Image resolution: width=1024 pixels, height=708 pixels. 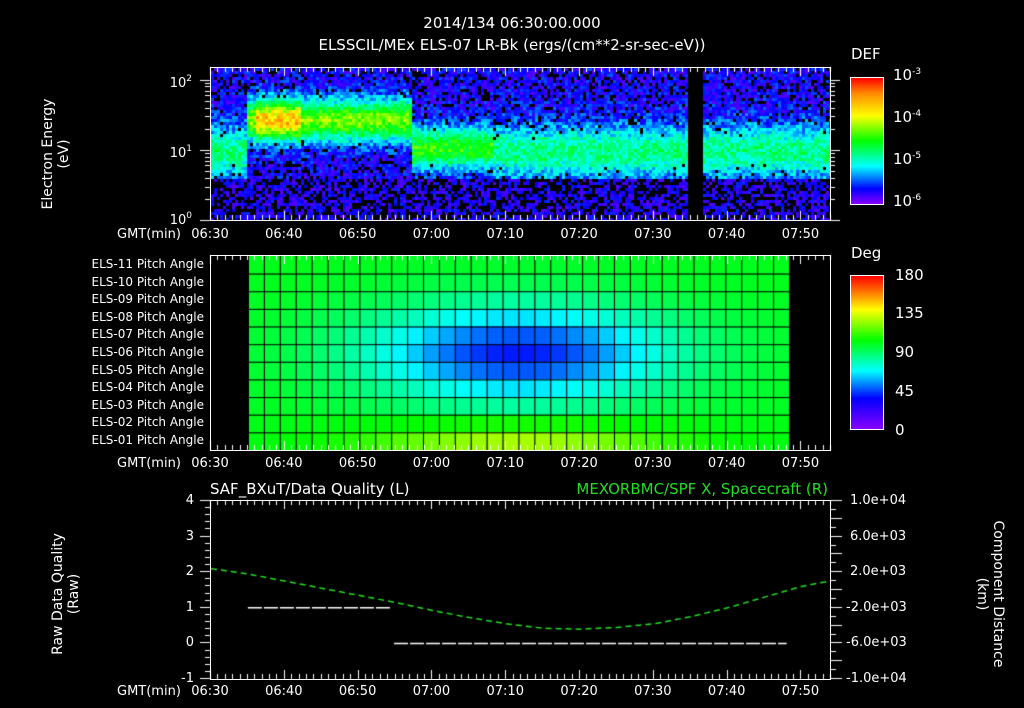 What do you see at coordinates (998, 594) in the screenshot?
I see `distance-ylabel-line1: Component Distance` at bounding box center [998, 594].